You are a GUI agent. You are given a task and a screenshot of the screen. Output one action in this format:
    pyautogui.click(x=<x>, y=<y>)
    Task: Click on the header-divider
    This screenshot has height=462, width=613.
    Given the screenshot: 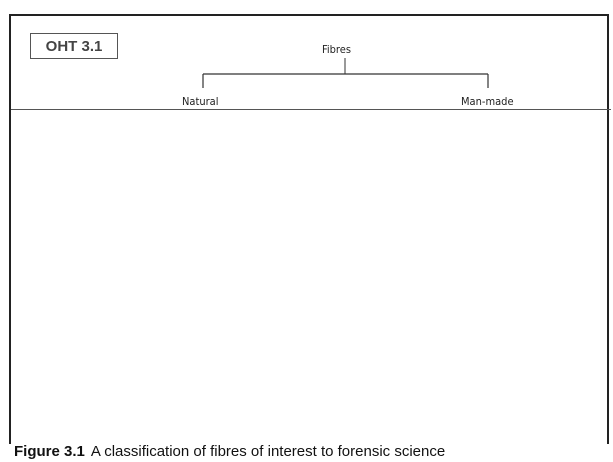 What is the action you would take?
    pyautogui.click(x=311, y=109)
    